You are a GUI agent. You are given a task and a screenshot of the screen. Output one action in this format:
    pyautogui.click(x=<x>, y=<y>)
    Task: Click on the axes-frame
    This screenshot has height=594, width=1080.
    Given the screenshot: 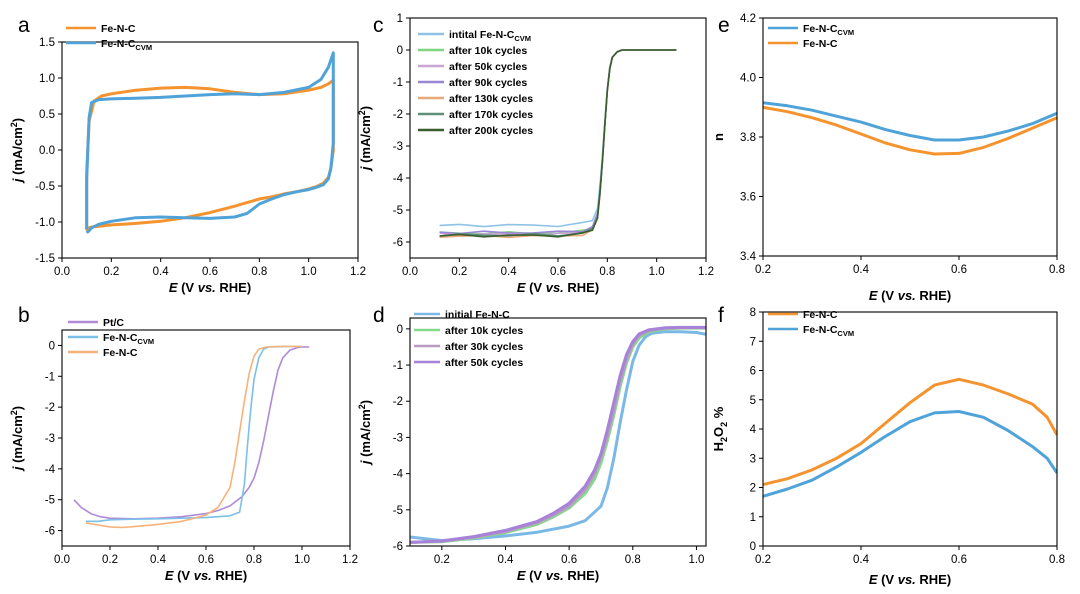 What is the action you would take?
    pyautogui.click(x=910, y=429)
    